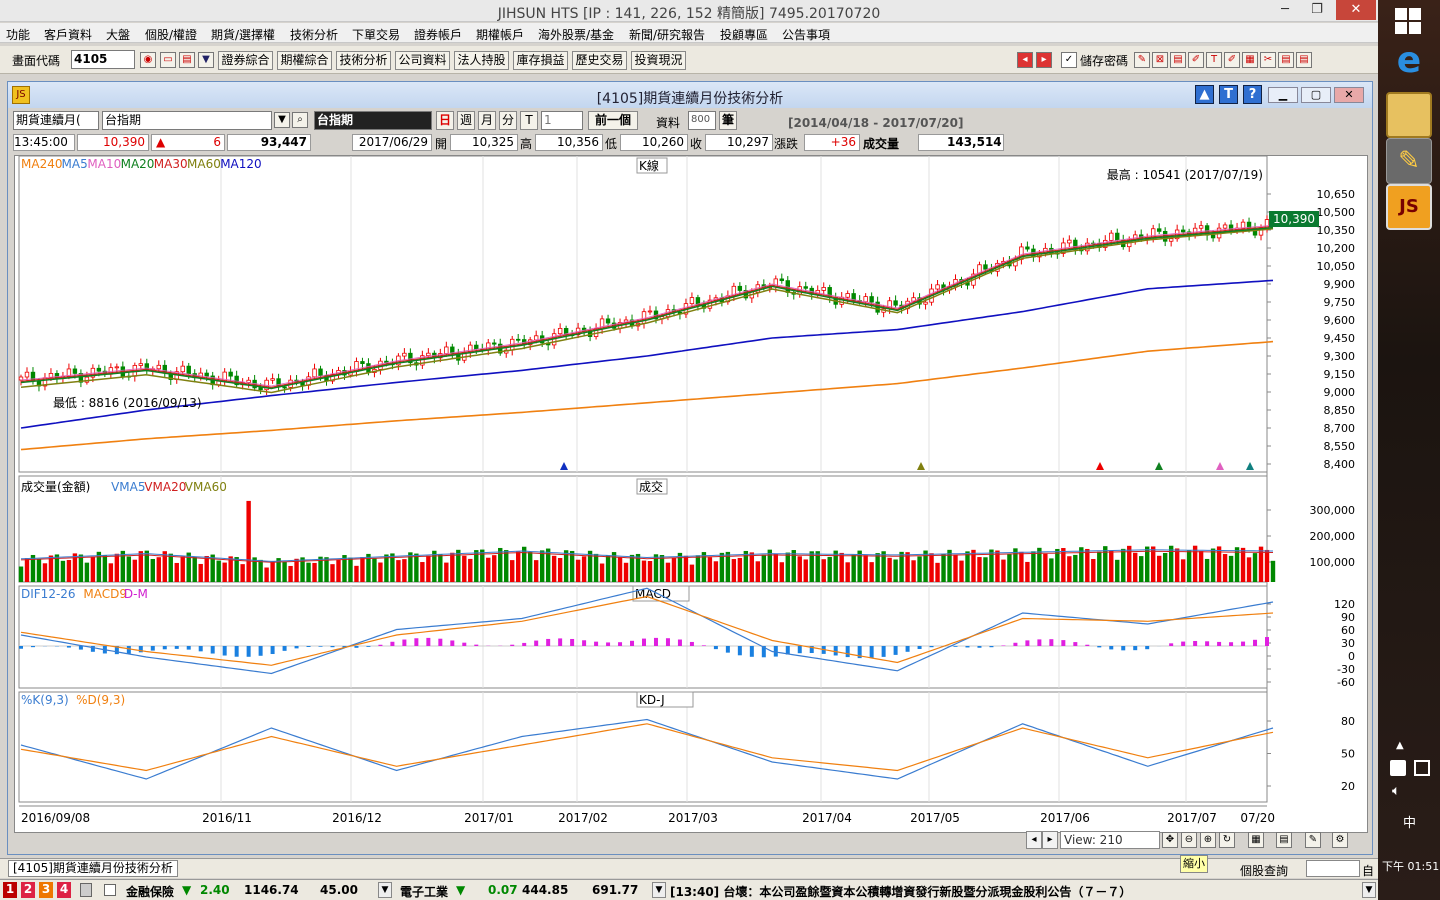  What do you see at coordinates (206, 60) in the screenshot?
I see `dropdown-icon: ▼` at bounding box center [206, 60].